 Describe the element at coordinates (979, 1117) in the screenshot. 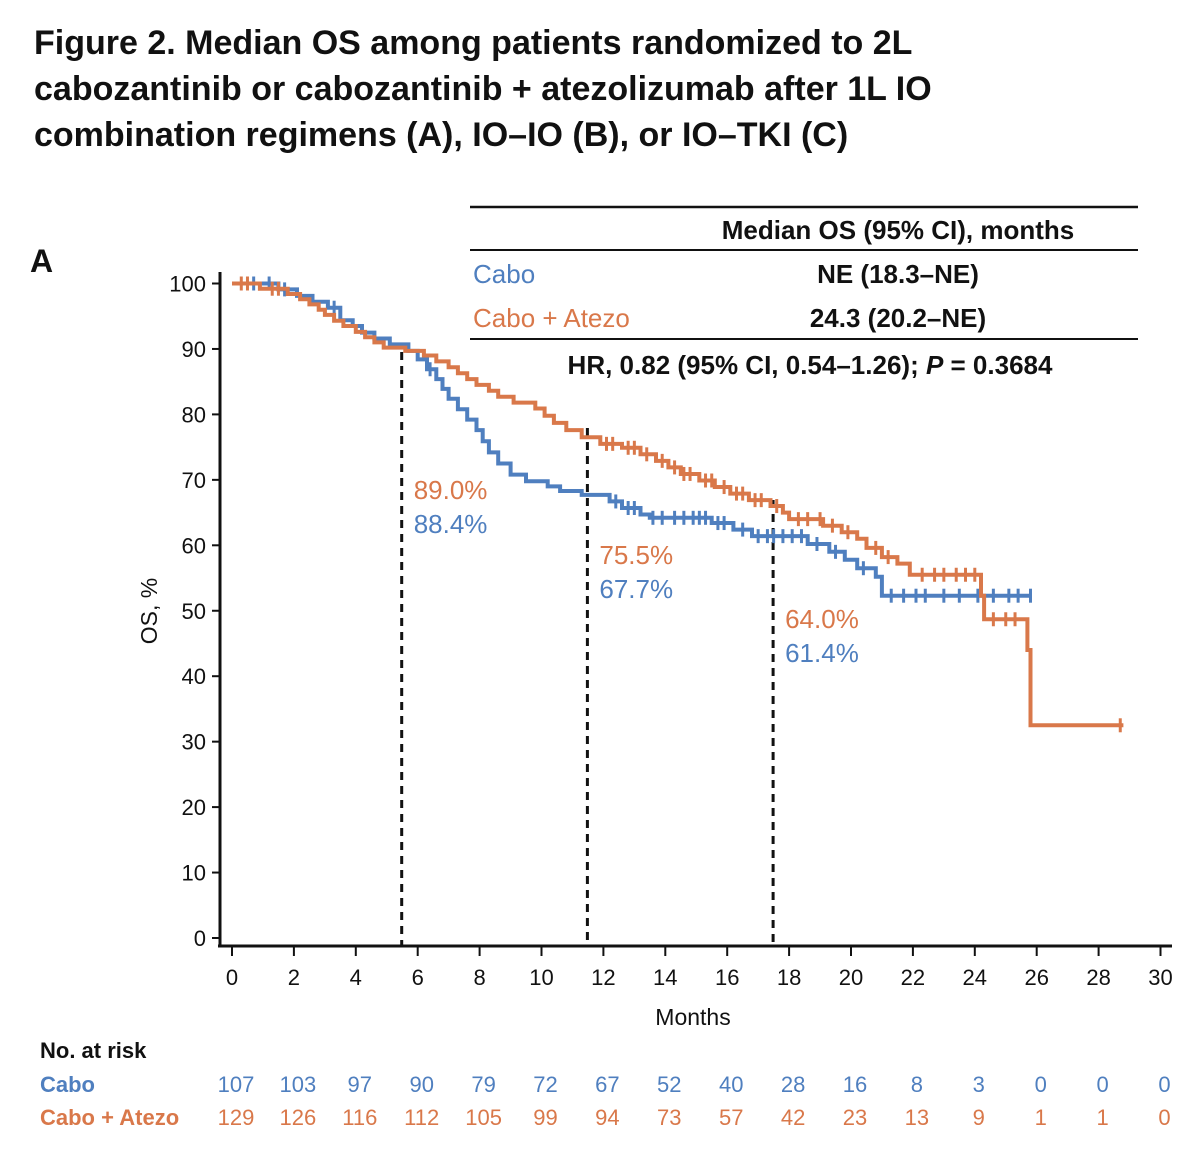

I see `at-risk-value: 9` at that location.